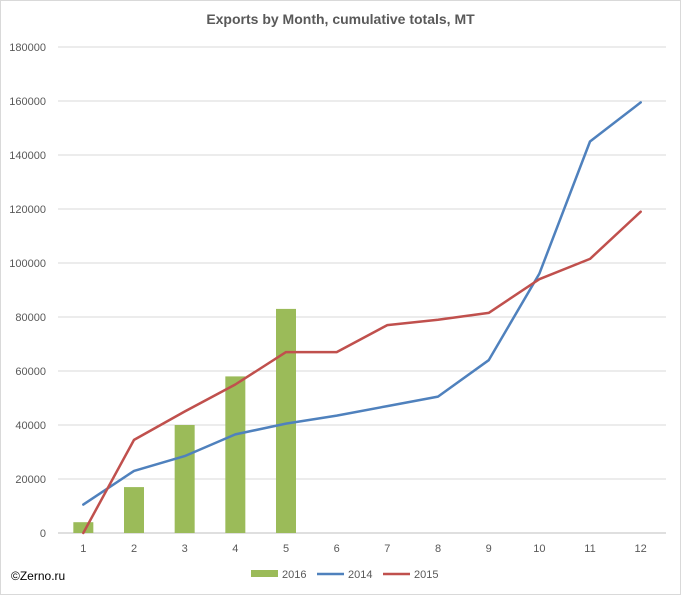 Image resolution: width=681 pixels, height=595 pixels. Describe the element at coordinates (30, 372) in the screenshot. I see `y-tick-label: 60000` at that location.